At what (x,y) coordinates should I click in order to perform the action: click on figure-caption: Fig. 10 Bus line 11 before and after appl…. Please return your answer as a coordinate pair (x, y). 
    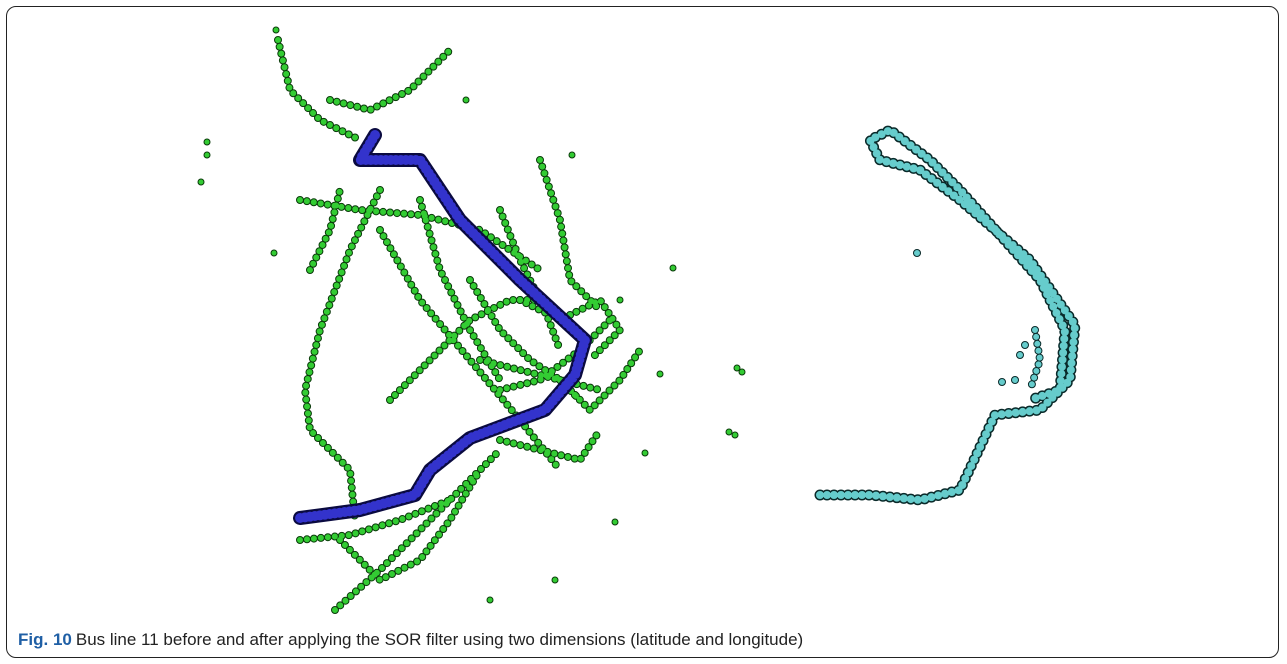
    Looking at the image, I should click on (410, 640).